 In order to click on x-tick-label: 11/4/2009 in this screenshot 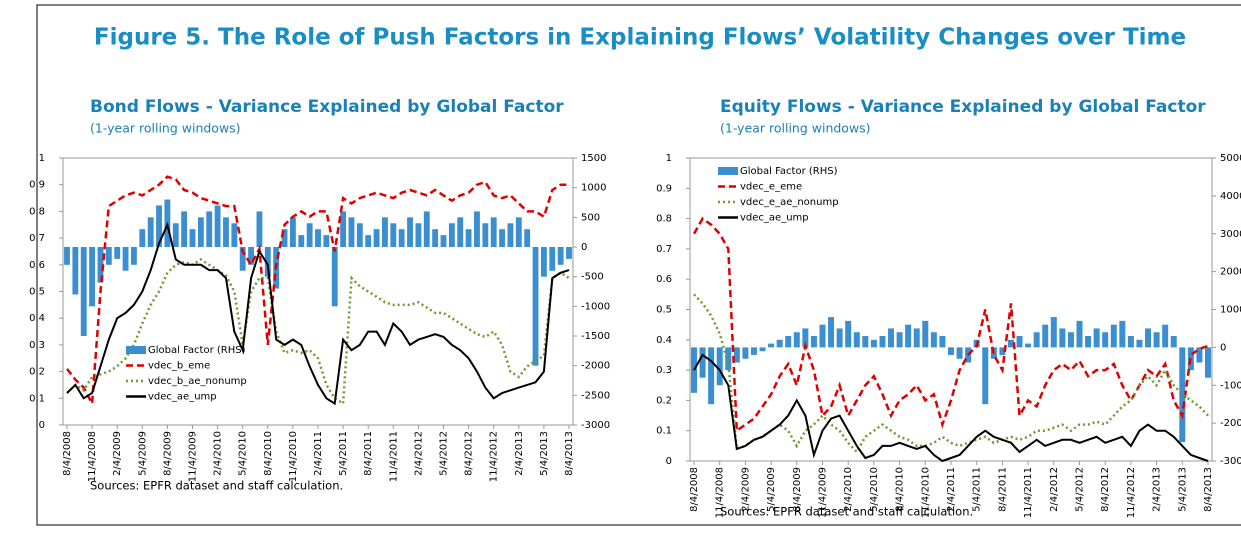, I will do `click(193, 456)`.